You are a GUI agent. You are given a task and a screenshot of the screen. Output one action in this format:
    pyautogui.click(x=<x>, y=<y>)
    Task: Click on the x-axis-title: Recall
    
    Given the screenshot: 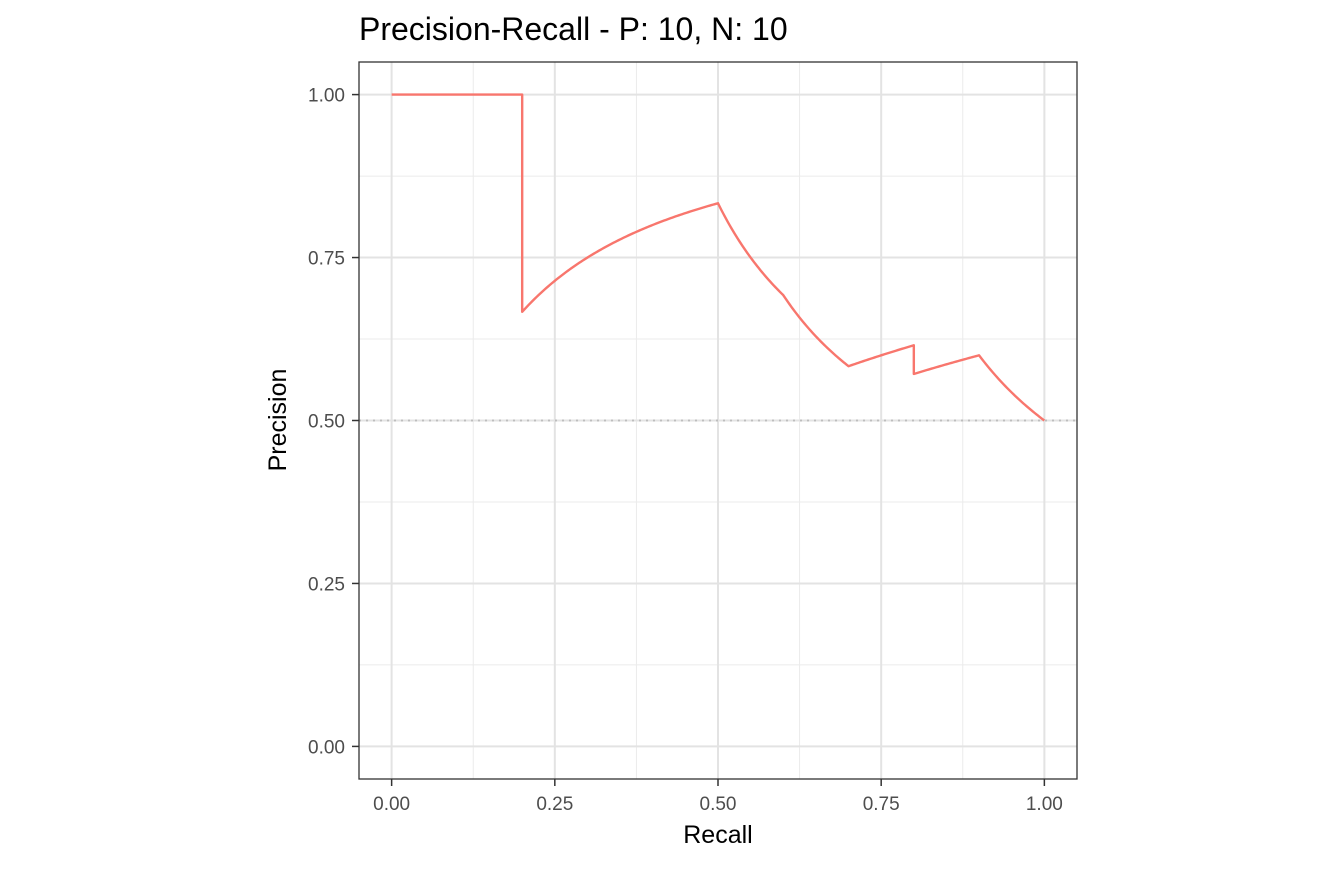 What is the action you would take?
    pyautogui.click(x=717, y=835)
    